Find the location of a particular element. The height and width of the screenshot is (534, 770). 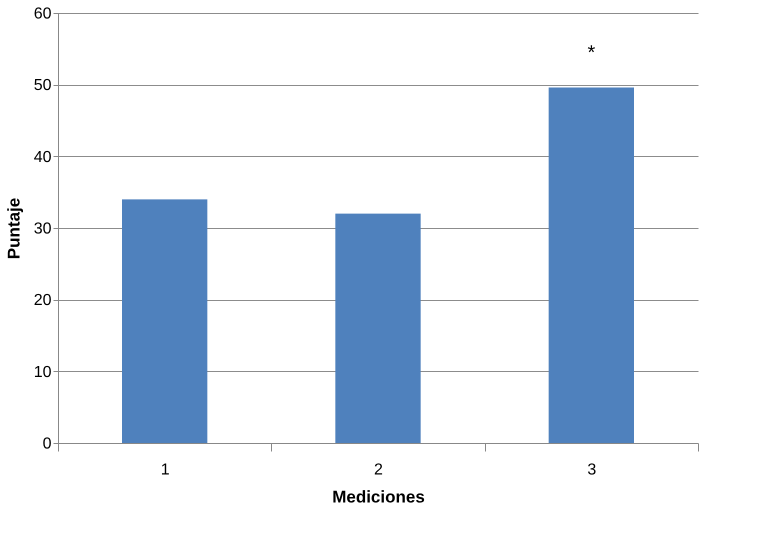

annotation: * is located at coordinates (591, 53).